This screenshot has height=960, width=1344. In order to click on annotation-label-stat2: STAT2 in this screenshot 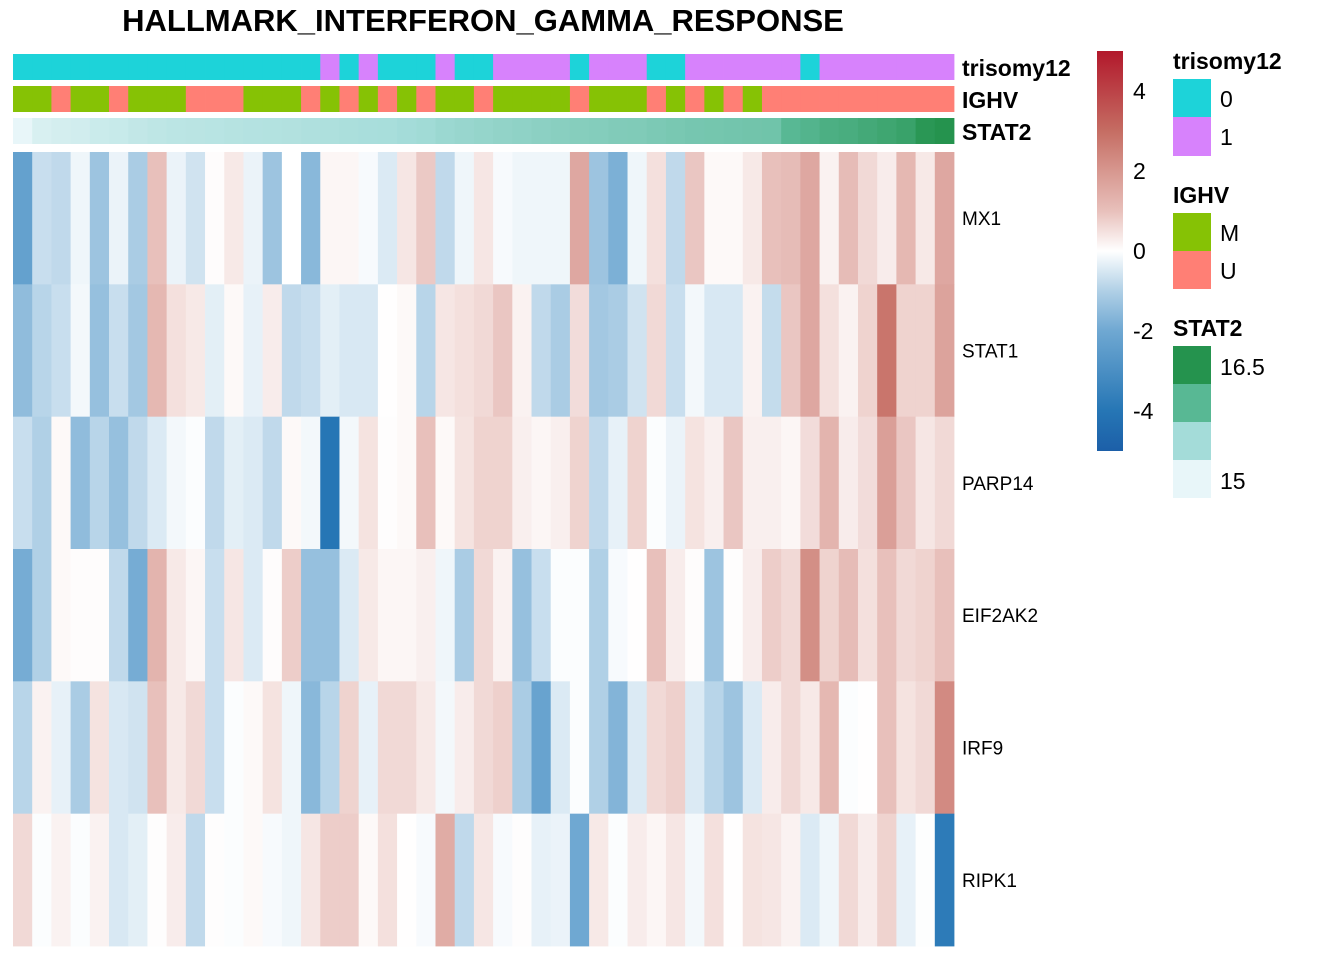, I will do `click(996, 132)`.